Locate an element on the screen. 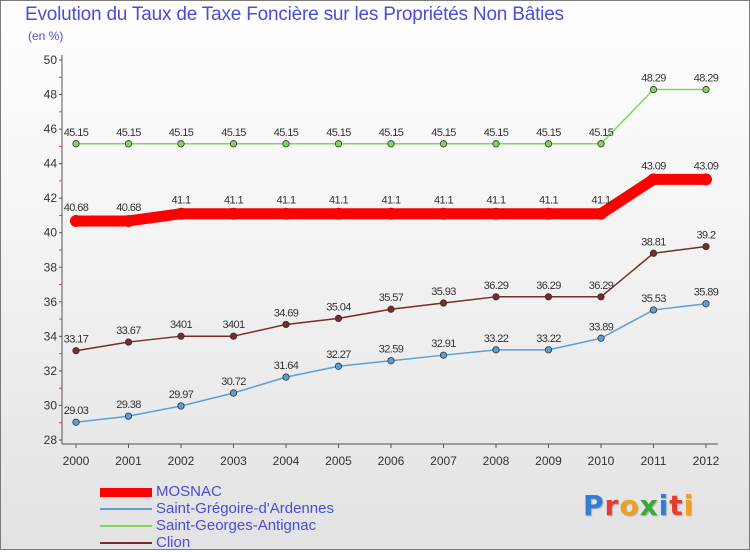 The width and height of the screenshot is (750, 552). legend-label: Saint-Georges-Antignac is located at coordinates (236, 525).